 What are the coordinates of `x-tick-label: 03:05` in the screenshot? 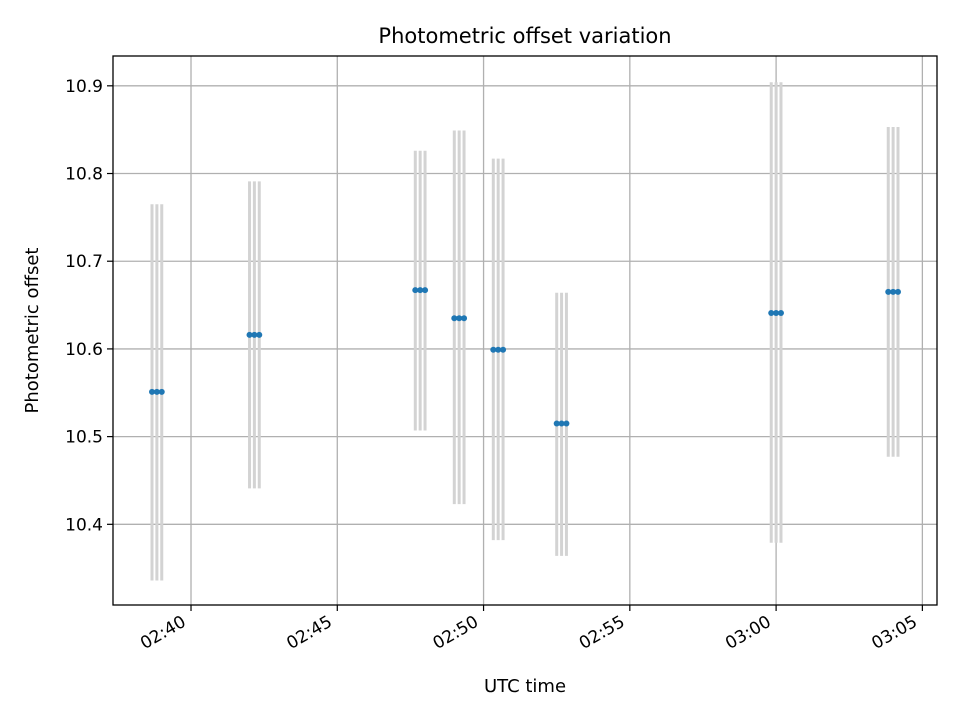 It's located at (894, 633).